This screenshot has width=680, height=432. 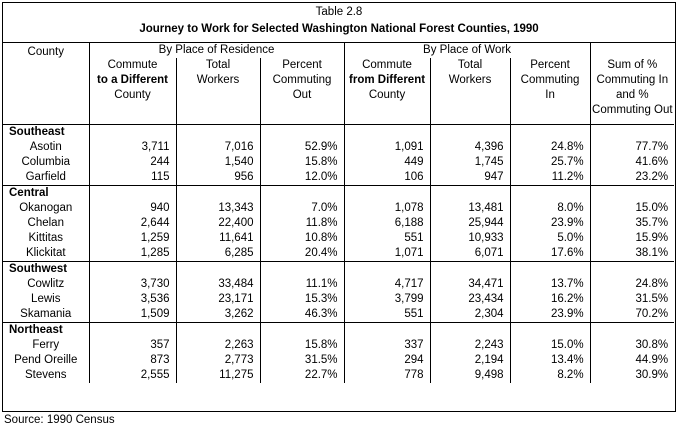 I want to click on county-name: Okanogan, so click(x=46, y=207).